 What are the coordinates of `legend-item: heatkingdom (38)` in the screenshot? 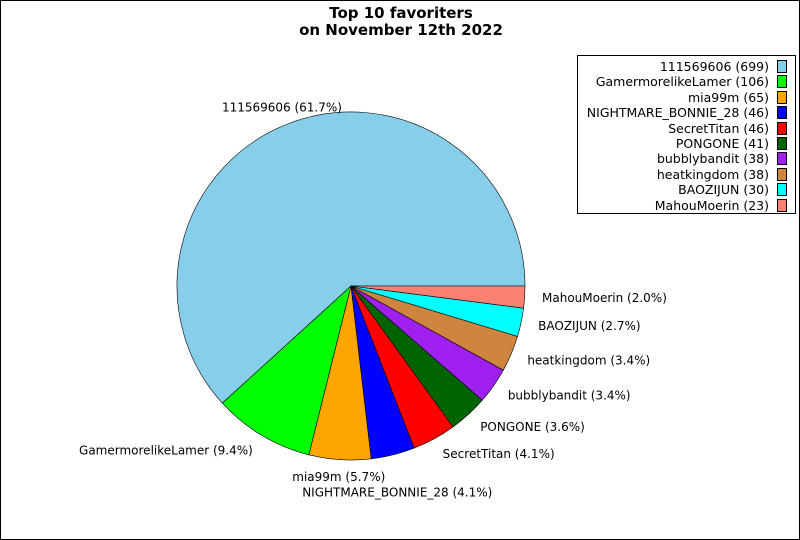 It's located at (722, 174).